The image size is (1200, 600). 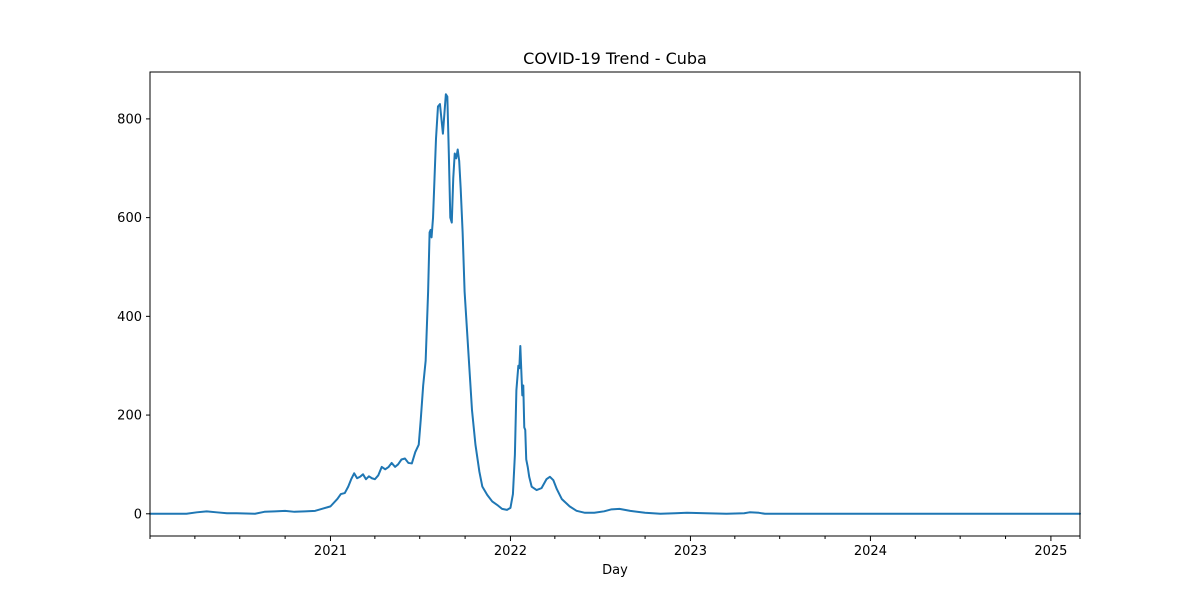 I want to click on y-tick-label: 400, so click(x=129, y=317).